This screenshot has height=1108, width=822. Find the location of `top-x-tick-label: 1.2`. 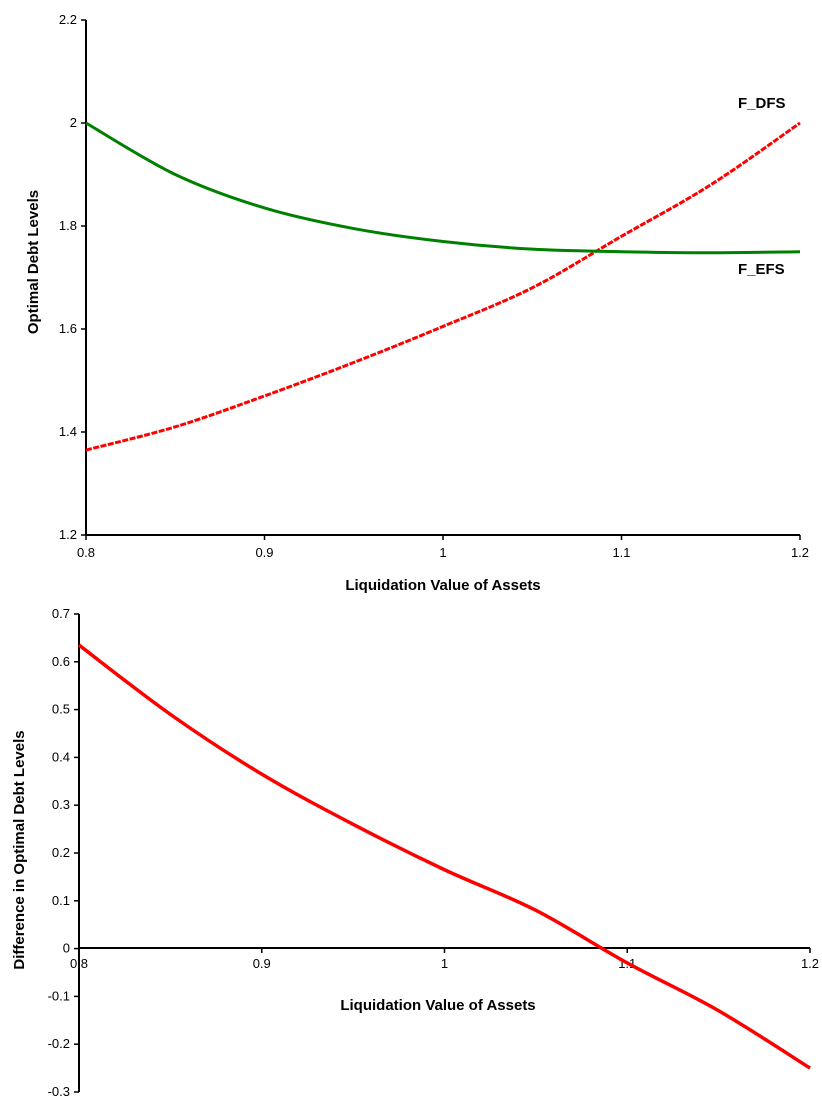

top-x-tick-label: 1.2 is located at coordinates (800, 552).